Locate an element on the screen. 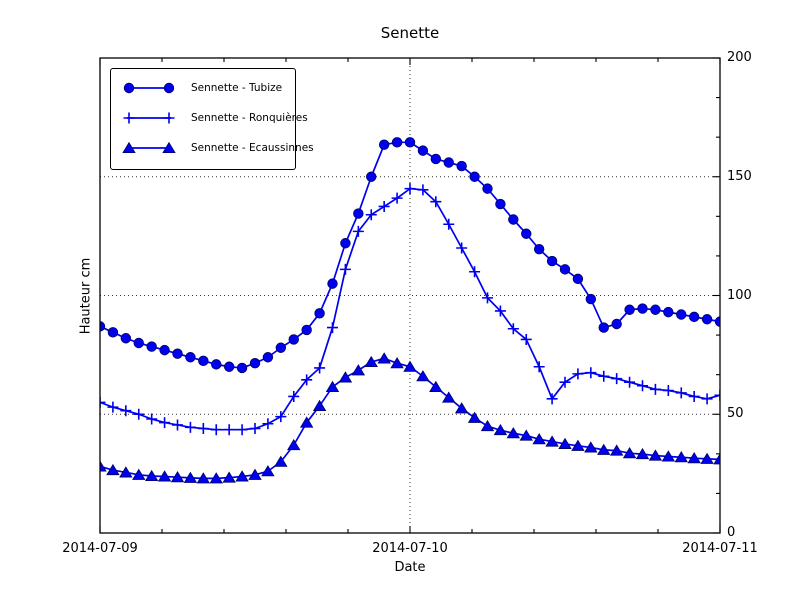 This screenshot has width=800, height=600. circle-marker-icon is located at coordinates (149, 88).